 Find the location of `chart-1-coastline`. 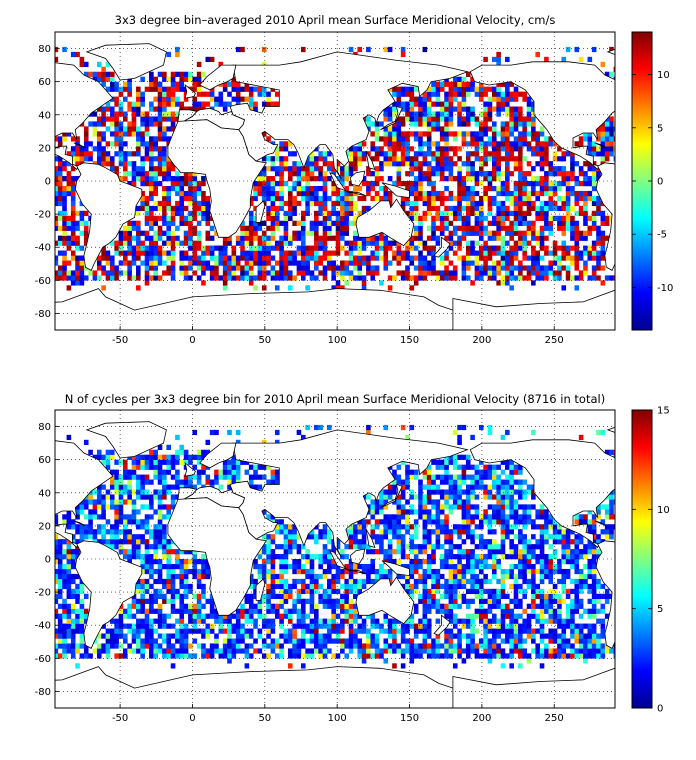

chart-1-coastline is located at coordinates (610, 51).